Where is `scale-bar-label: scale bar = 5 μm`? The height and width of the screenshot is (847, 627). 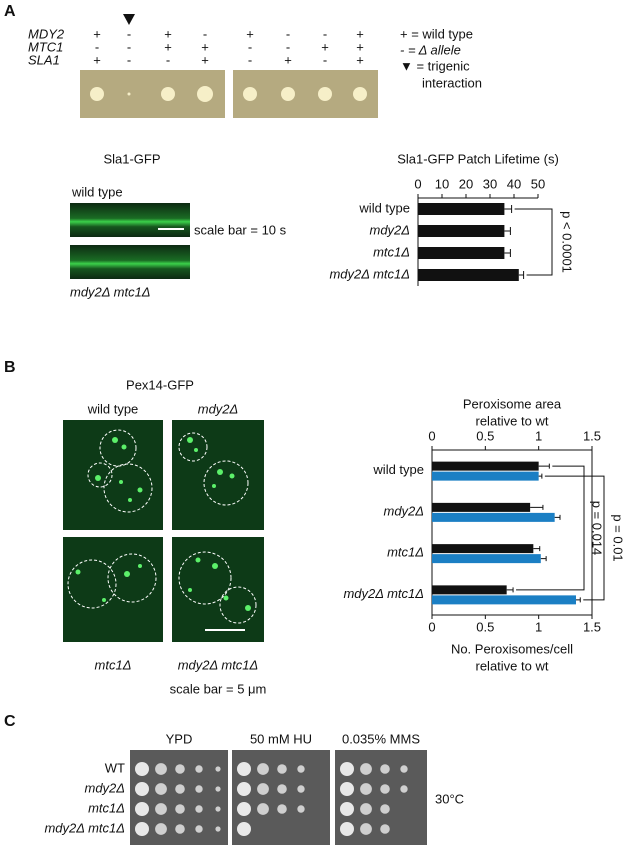
scale-bar-label: scale bar = 5 μm is located at coordinates (218, 688).